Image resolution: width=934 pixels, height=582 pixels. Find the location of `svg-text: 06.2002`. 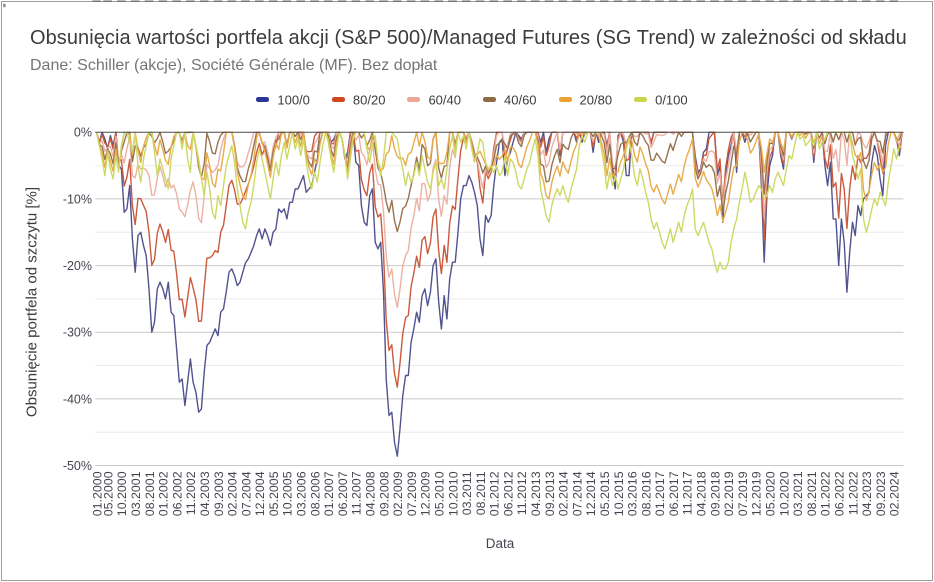

svg-text: 06.2002 is located at coordinates (177, 493).